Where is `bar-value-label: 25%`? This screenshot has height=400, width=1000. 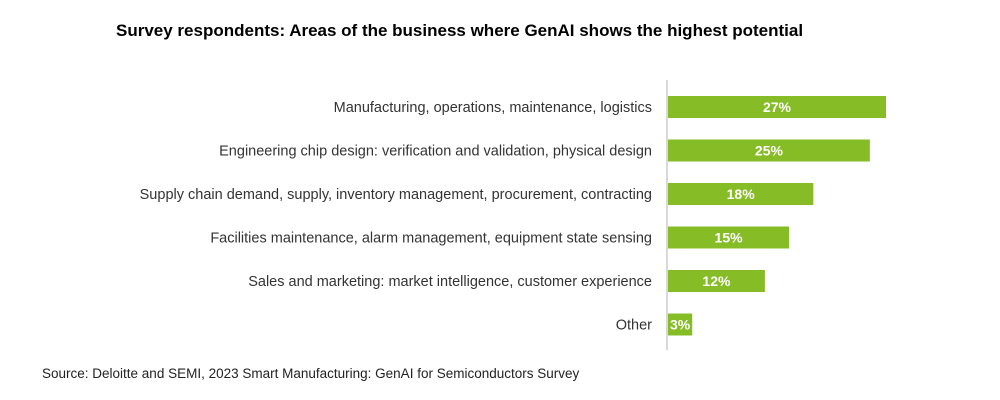 bar-value-label: 25% is located at coordinates (769, 151).